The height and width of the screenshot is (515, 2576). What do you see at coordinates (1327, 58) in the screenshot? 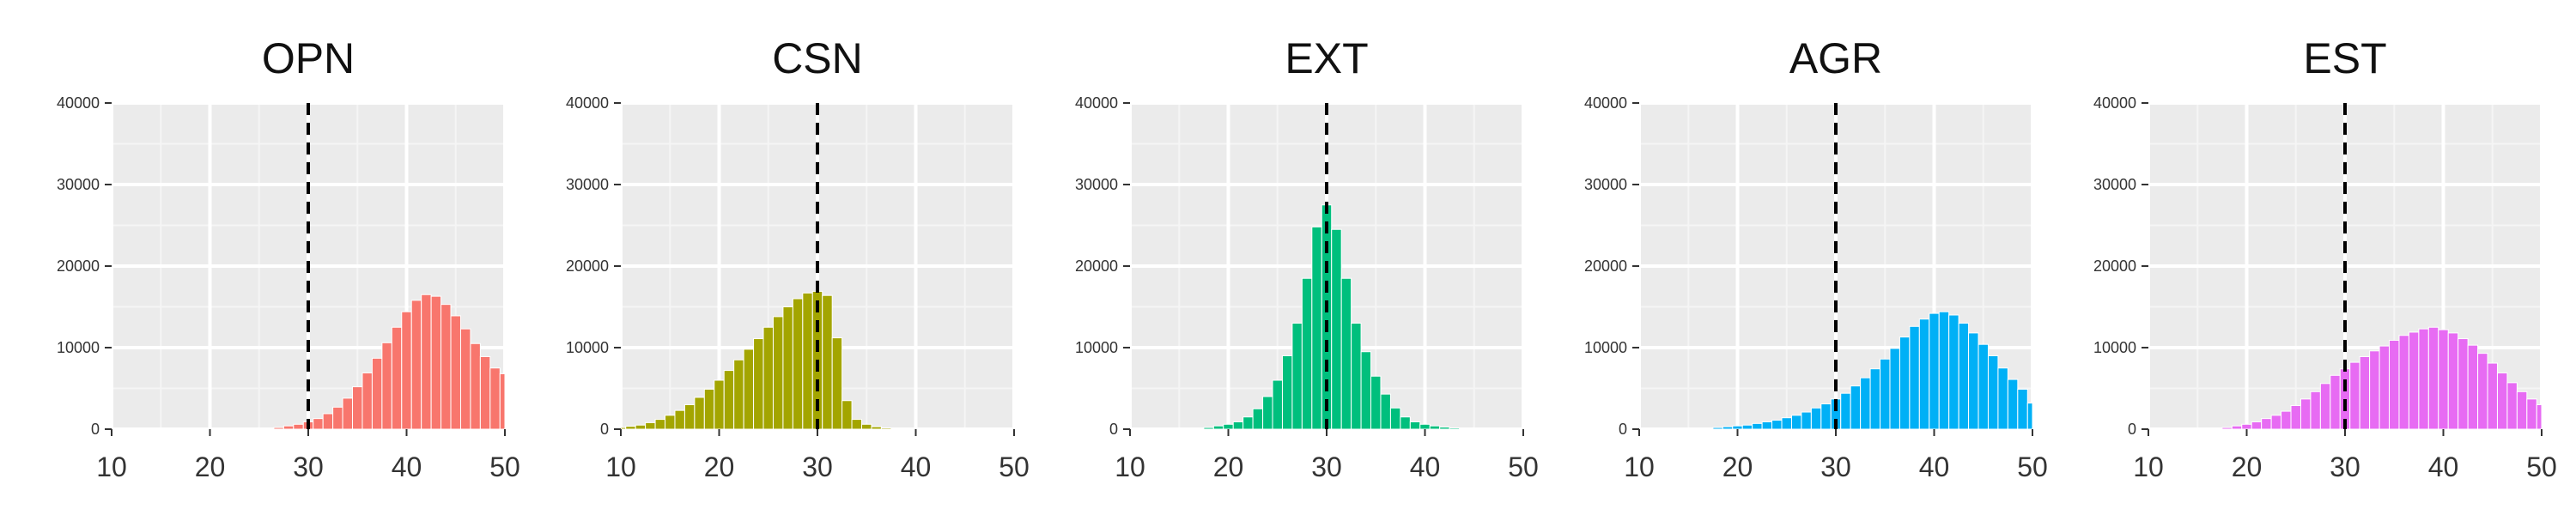
I see `panel-title: EXT` at bounding box center [1327, 58].